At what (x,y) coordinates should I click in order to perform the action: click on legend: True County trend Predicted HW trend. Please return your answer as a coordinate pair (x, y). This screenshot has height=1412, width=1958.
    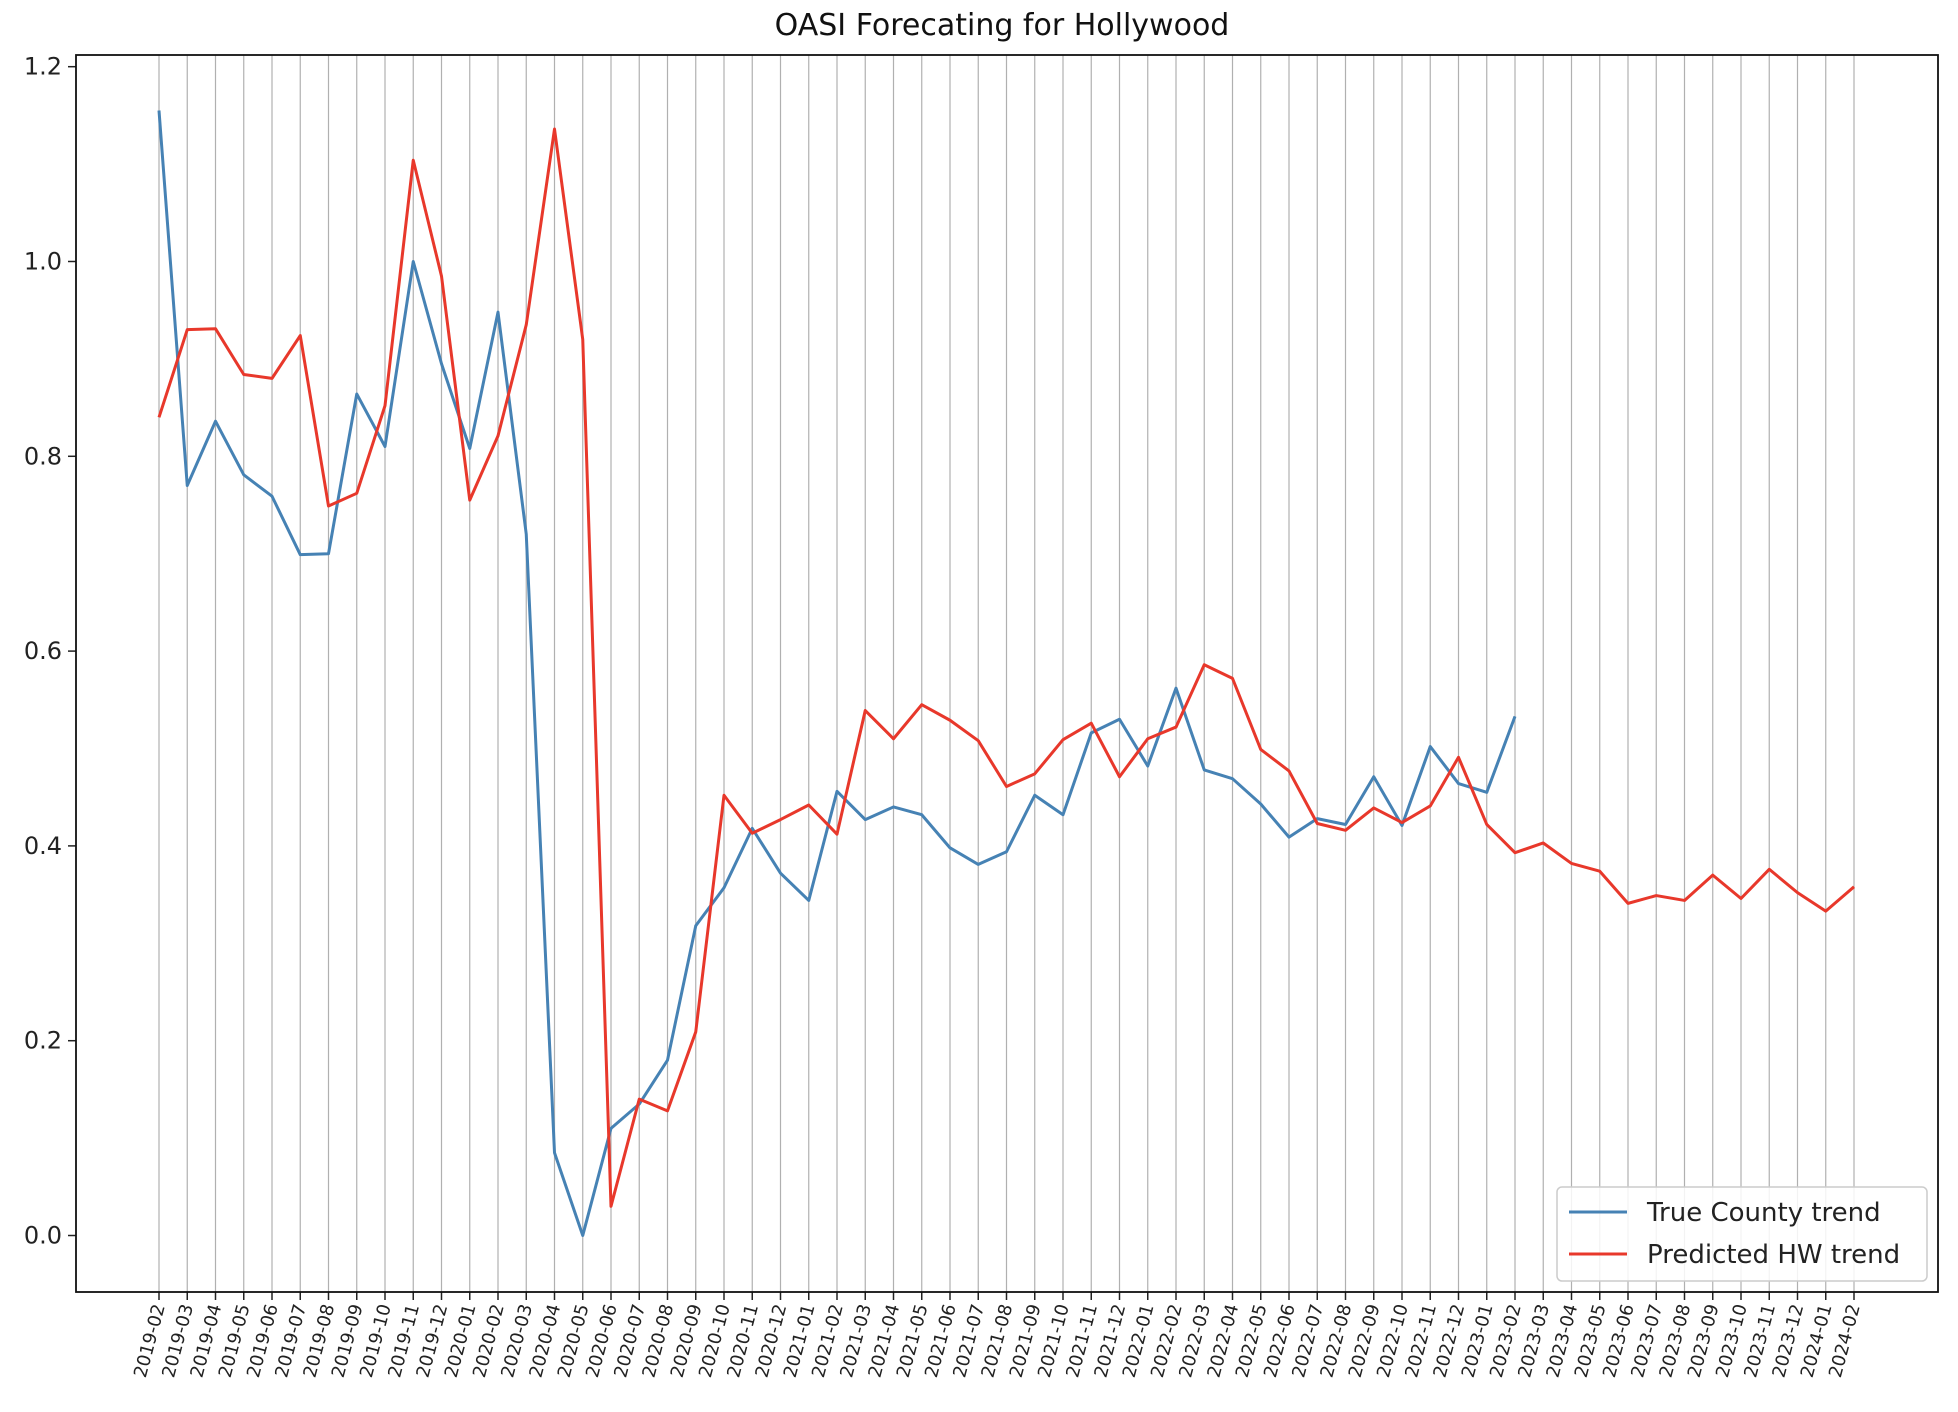
    Looking at the image, I should click on (1742, 1234).